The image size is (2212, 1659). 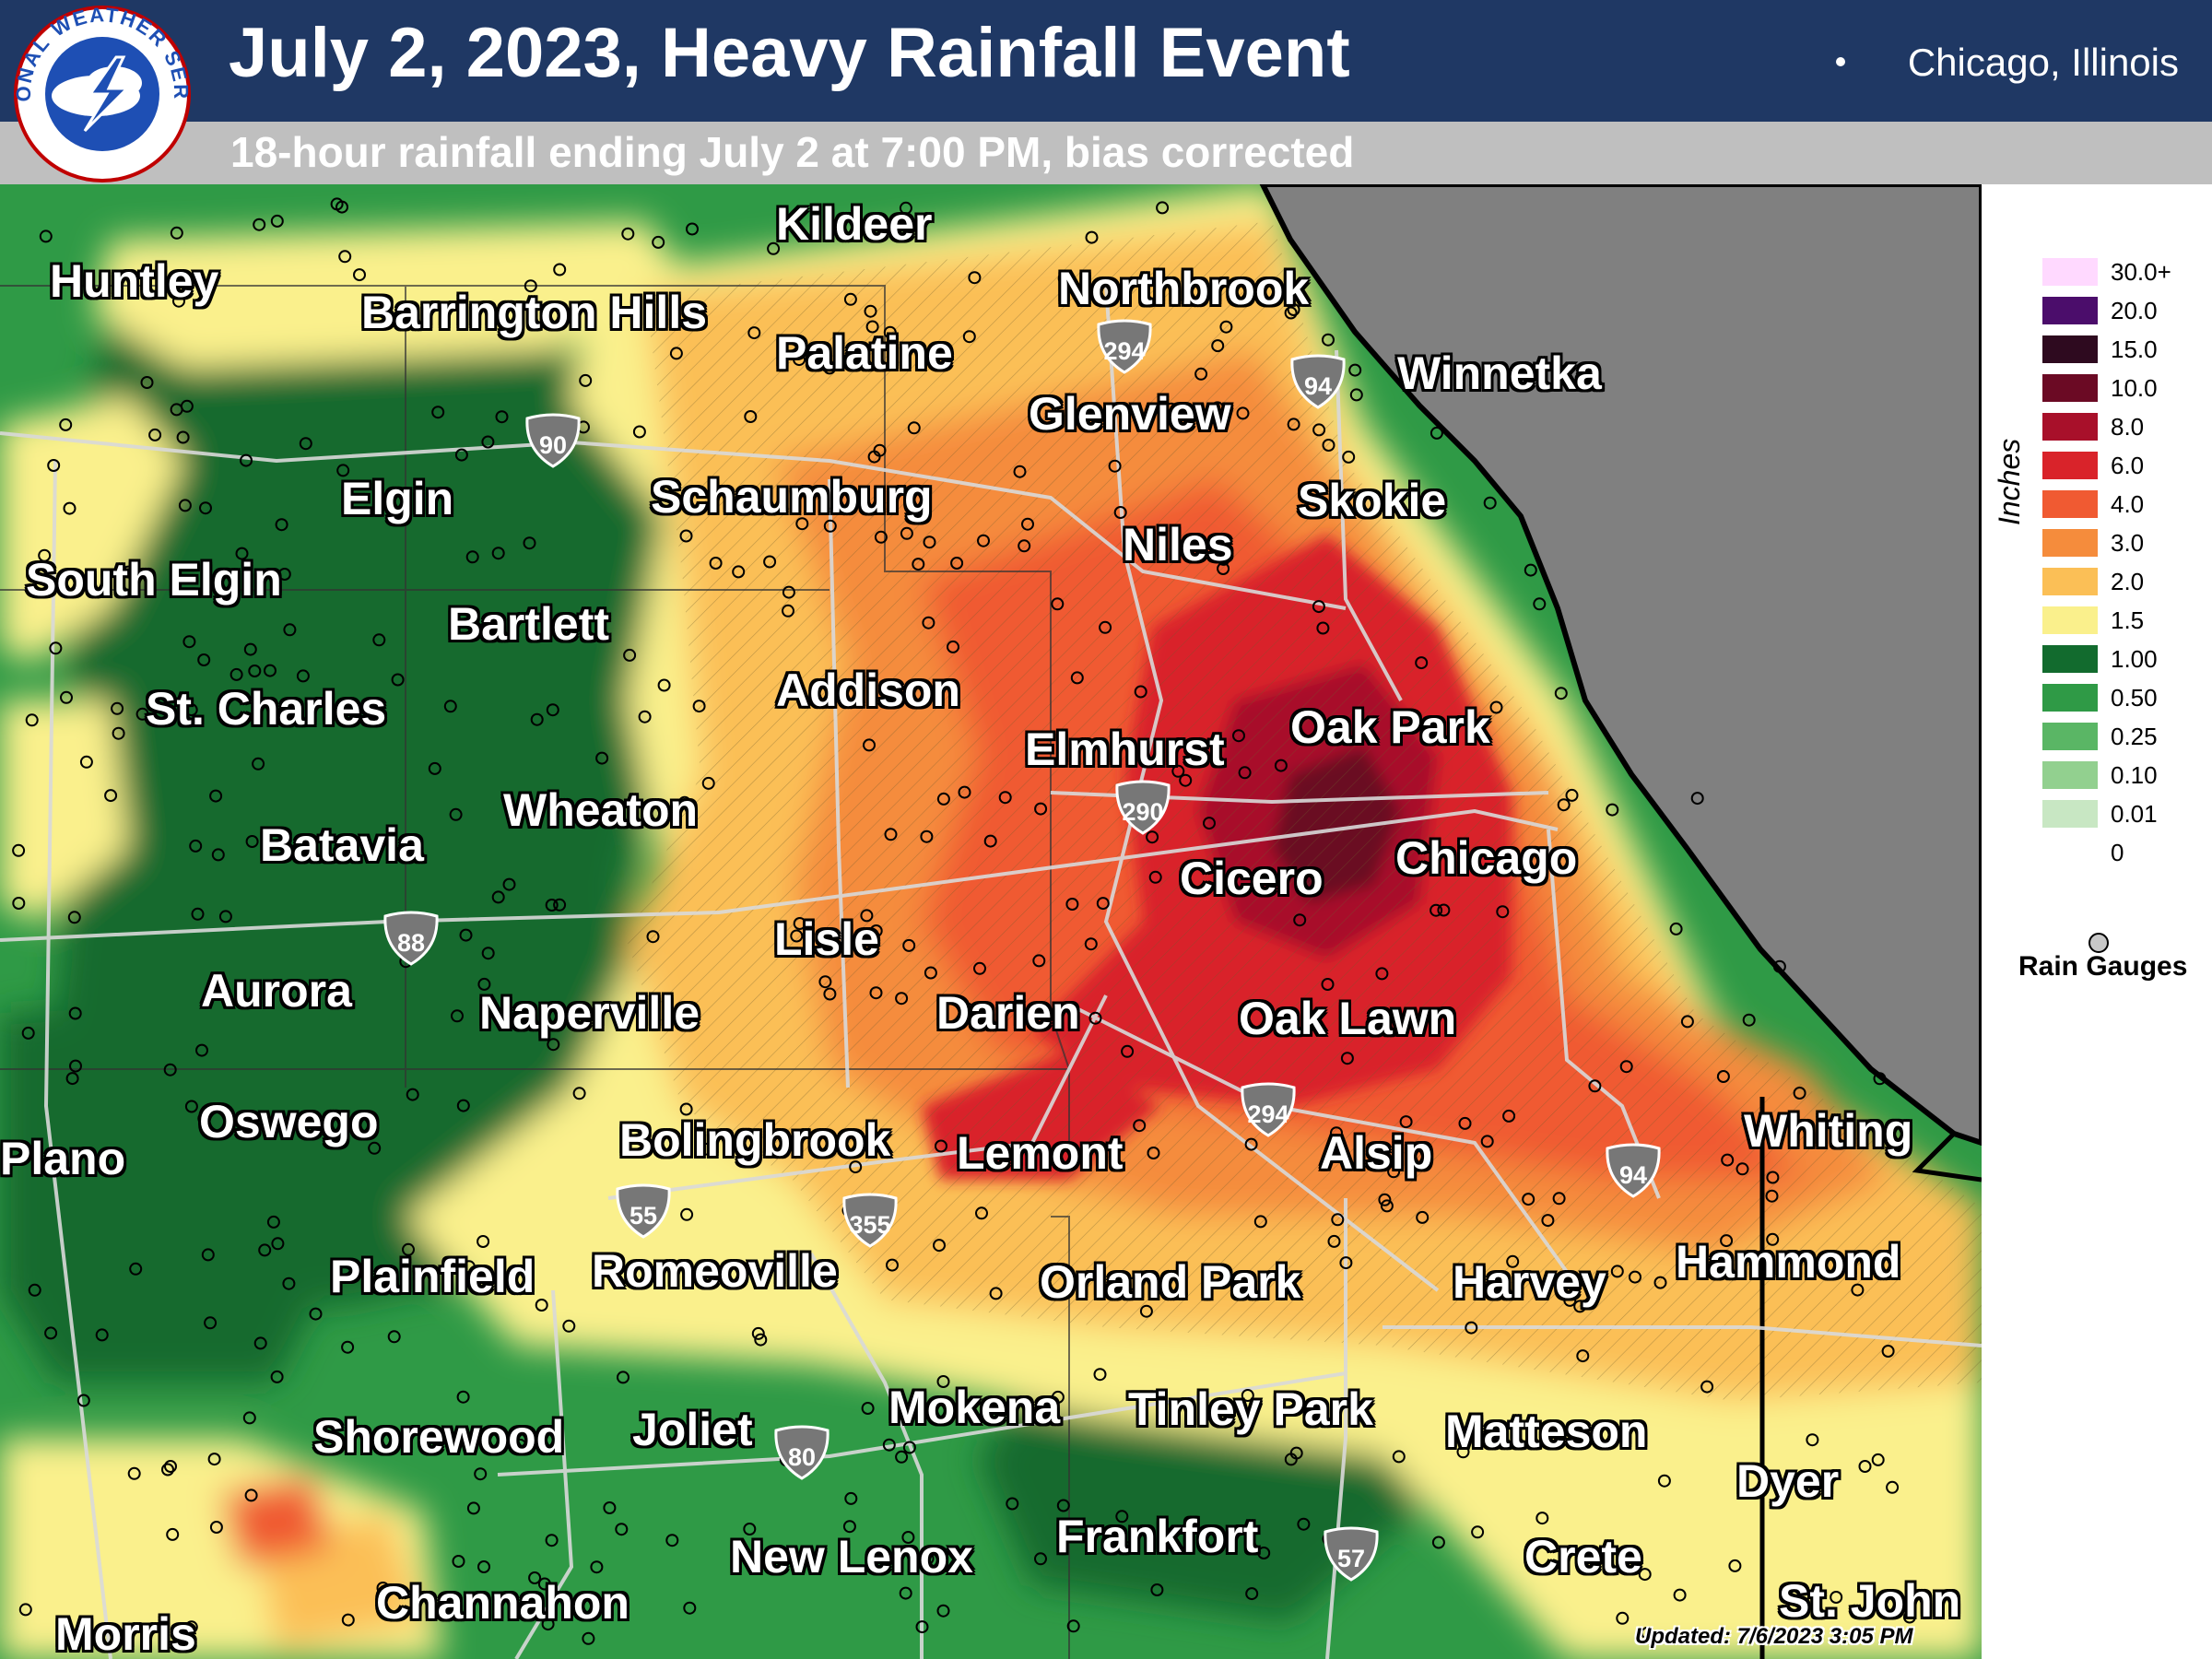 I want to click on city-label-joliet: Joliet, so click(x=692, y=1429).